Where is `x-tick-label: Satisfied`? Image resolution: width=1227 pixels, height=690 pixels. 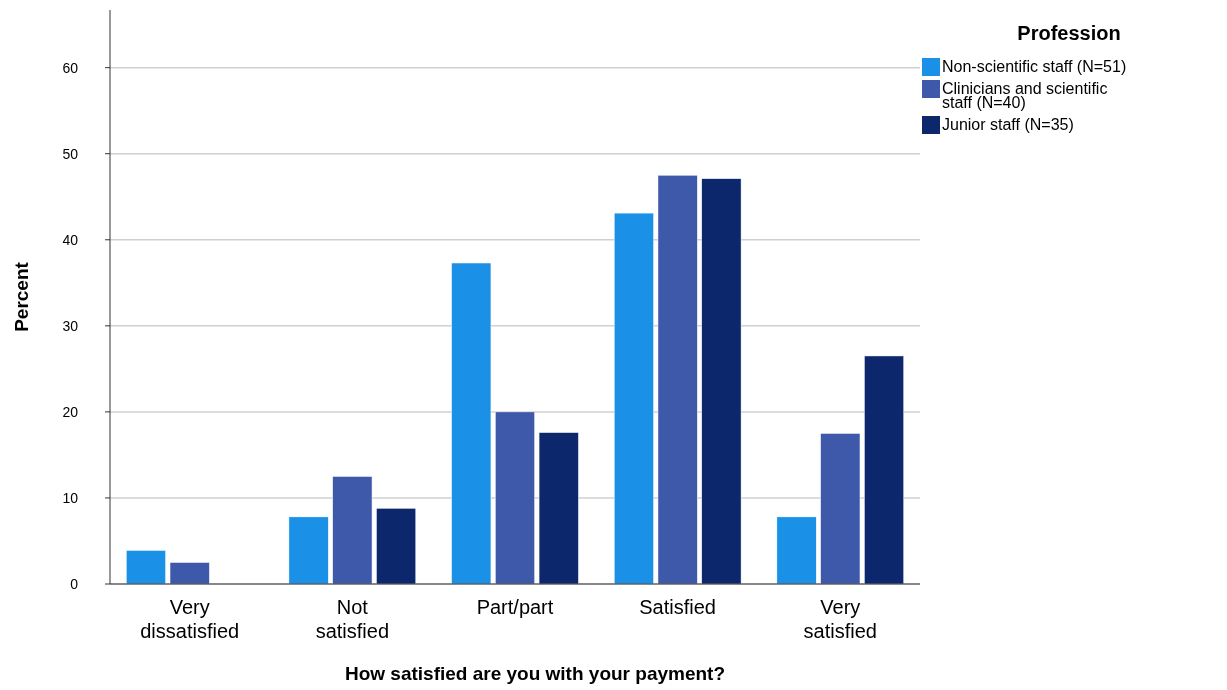 x-tick-label: Satisfied is located at coordinates (678, 607).